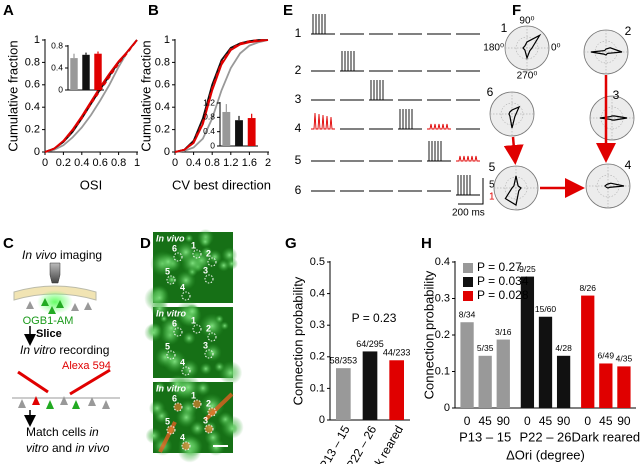 This screenshot has width=640, height=464. Describe the element at coordinates (471, 191) in the screenshot. I see `scale-bar` at that location.